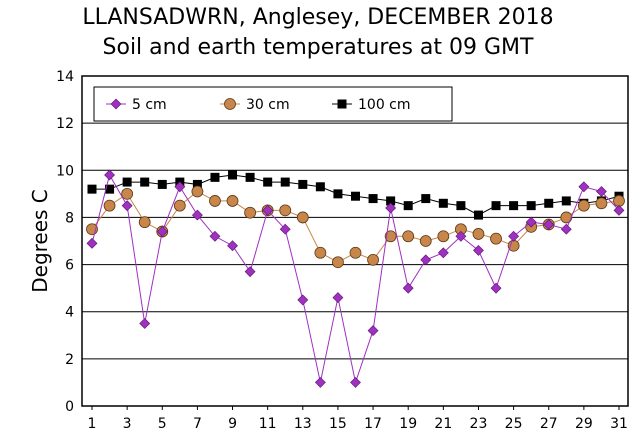 The width and height of the screenshot is (636, 448). I want to click on legend-label: 100 cm, so click(384, 105).